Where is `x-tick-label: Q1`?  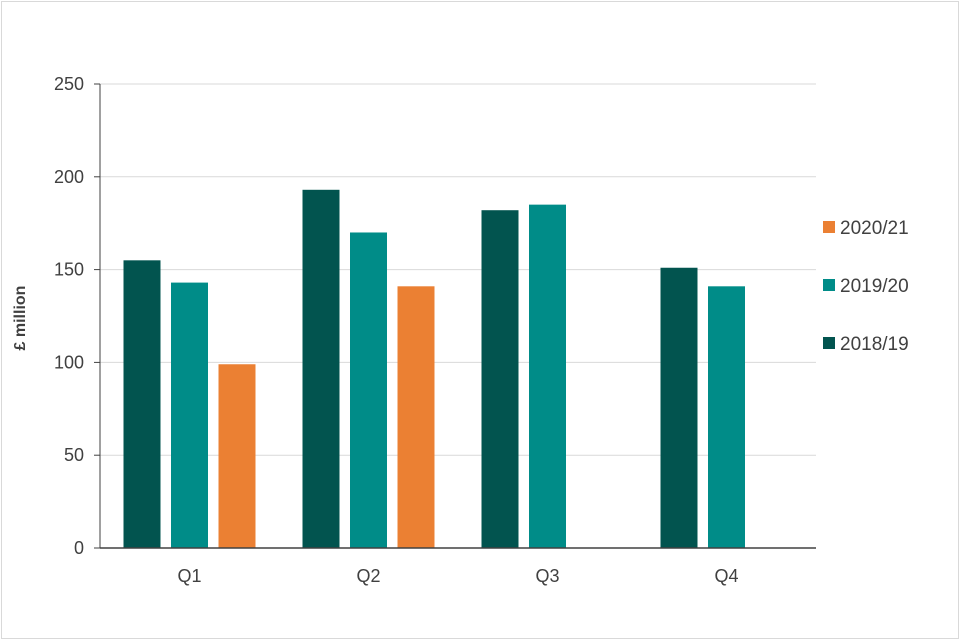 x-tick-label: Q1 is located at coordinates (189, 576).